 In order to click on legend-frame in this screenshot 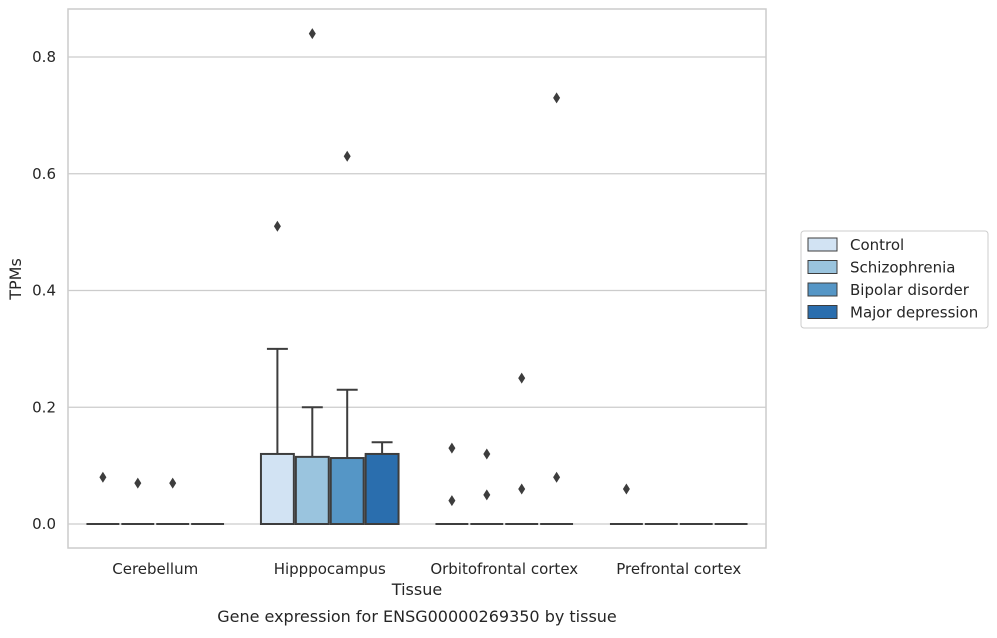, I will do `click(894, 279)`.